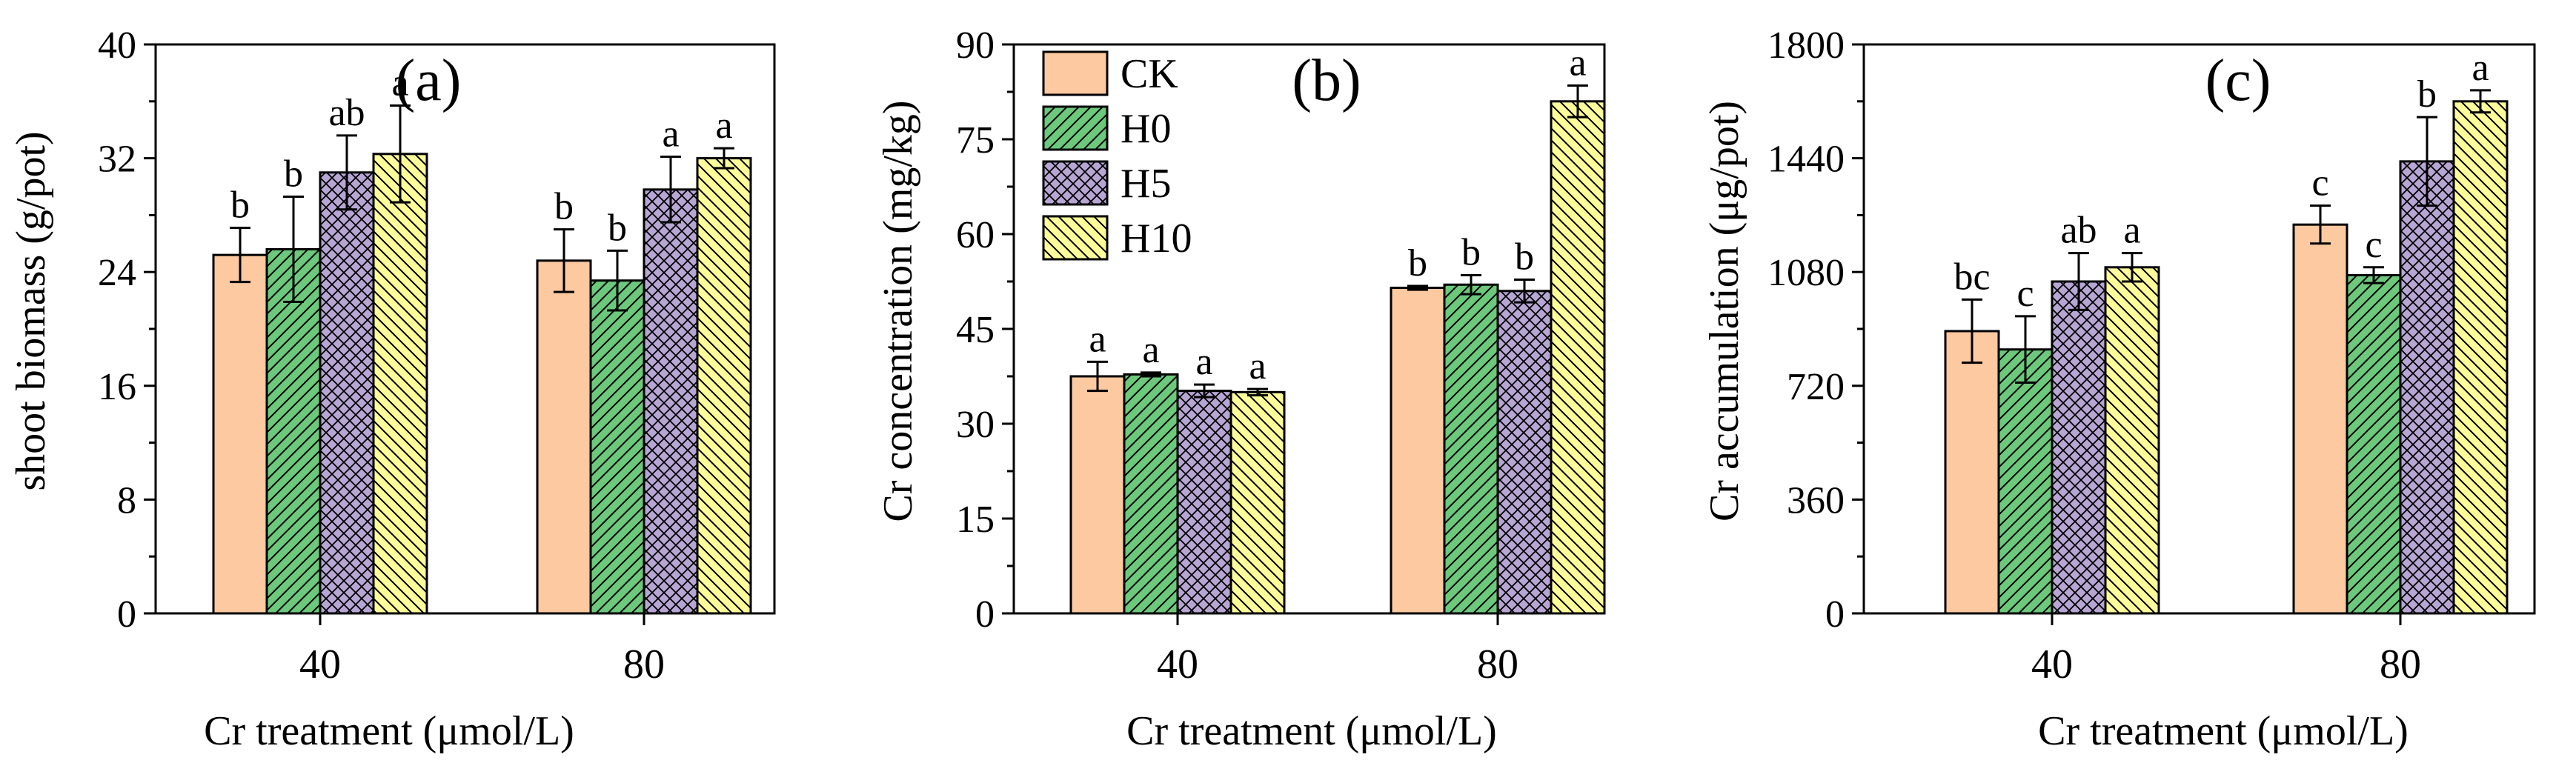  Describe the element at coordinates (1075, 183) in the screenshot. I see `legend-swatch-h5` at that location.